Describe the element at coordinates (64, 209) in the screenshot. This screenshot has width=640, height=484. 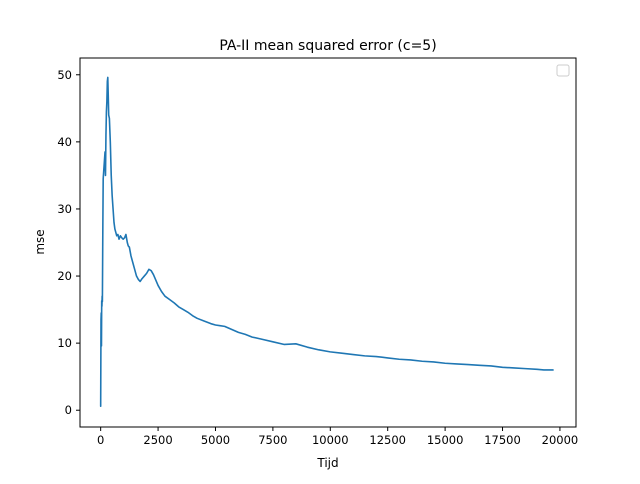
I see `y-tick-label: 30` at that location.